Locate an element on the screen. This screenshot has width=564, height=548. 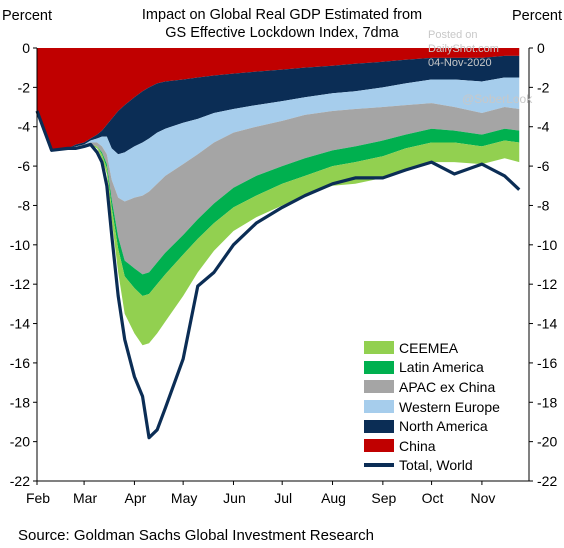
y-axis-left-label: Percent is located at coordinates (27, 16).